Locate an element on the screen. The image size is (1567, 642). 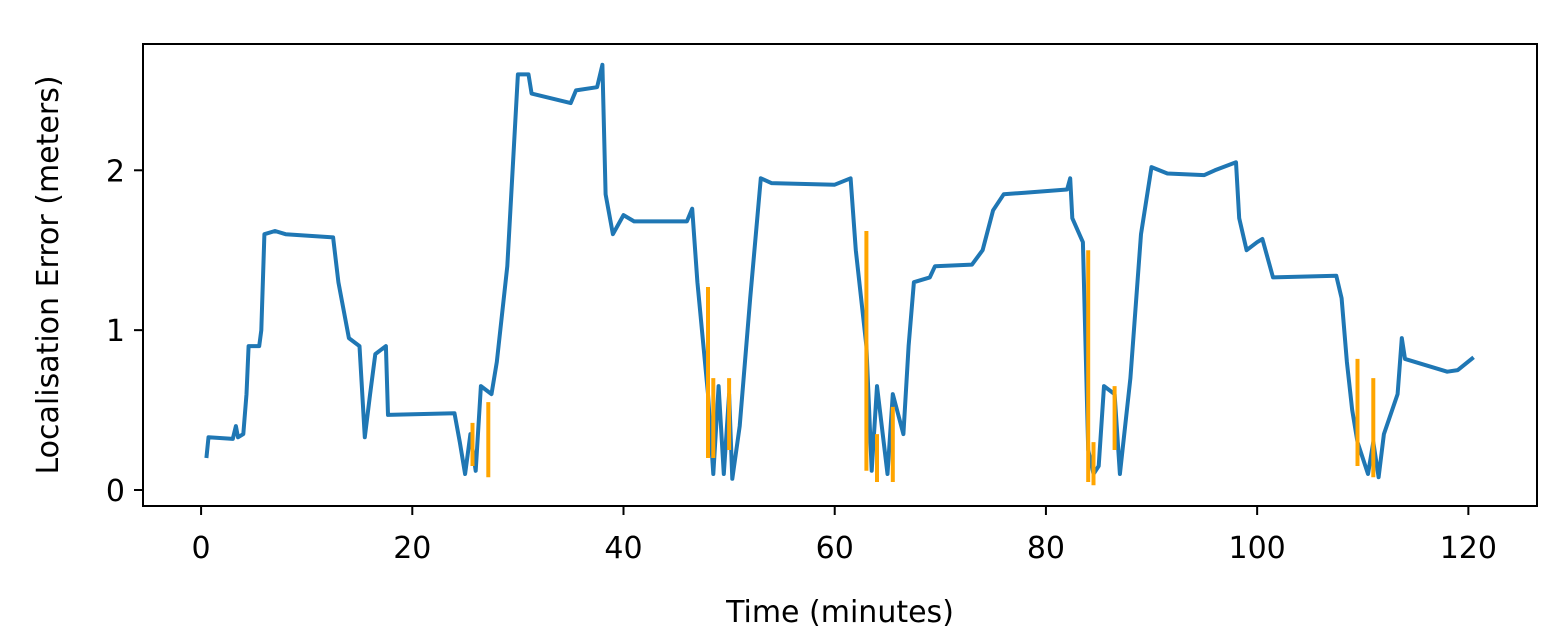
x-tick-label: 20 is located at coordinates (412, 548).